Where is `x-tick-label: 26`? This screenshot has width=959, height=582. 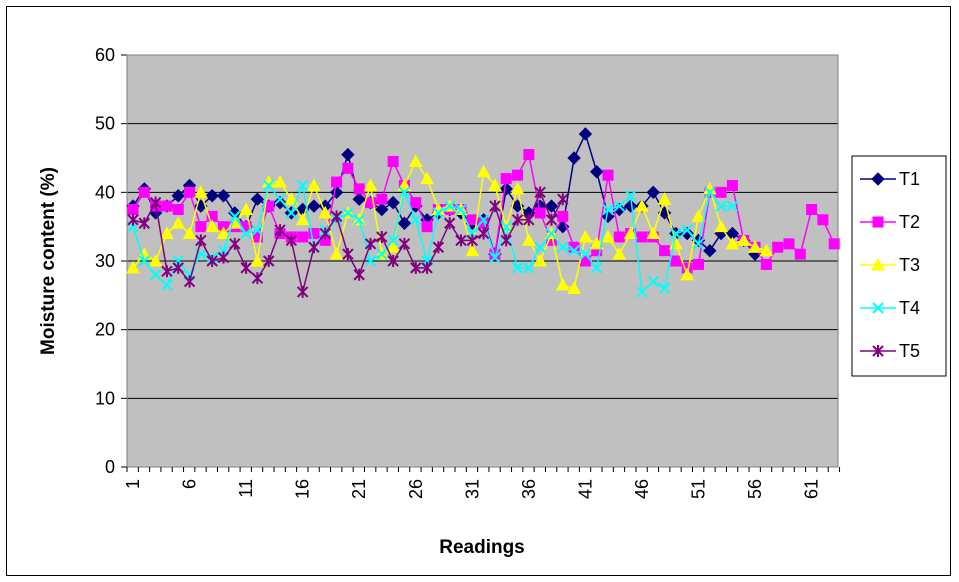 x-tick-label: 26 is located at coordinates (416, 489).